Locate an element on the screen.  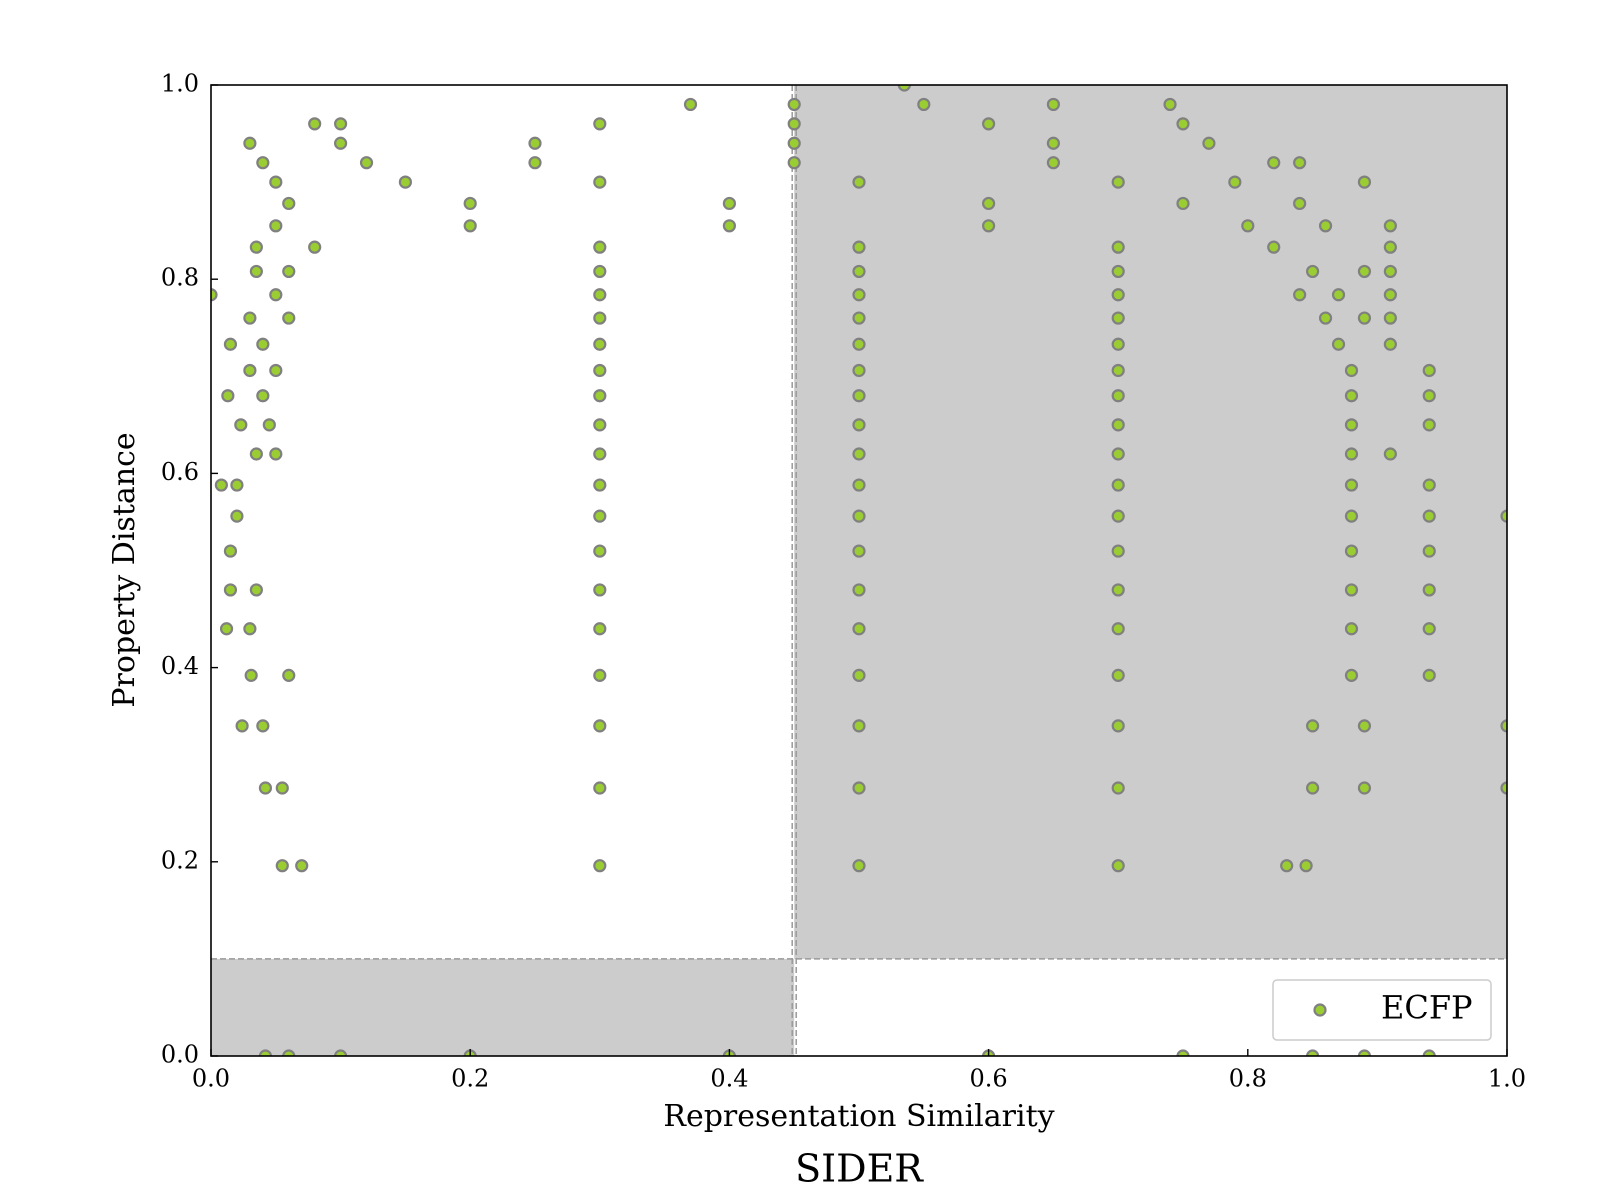
y-axis-label: Property Distance is located at coordinates (124, 569).